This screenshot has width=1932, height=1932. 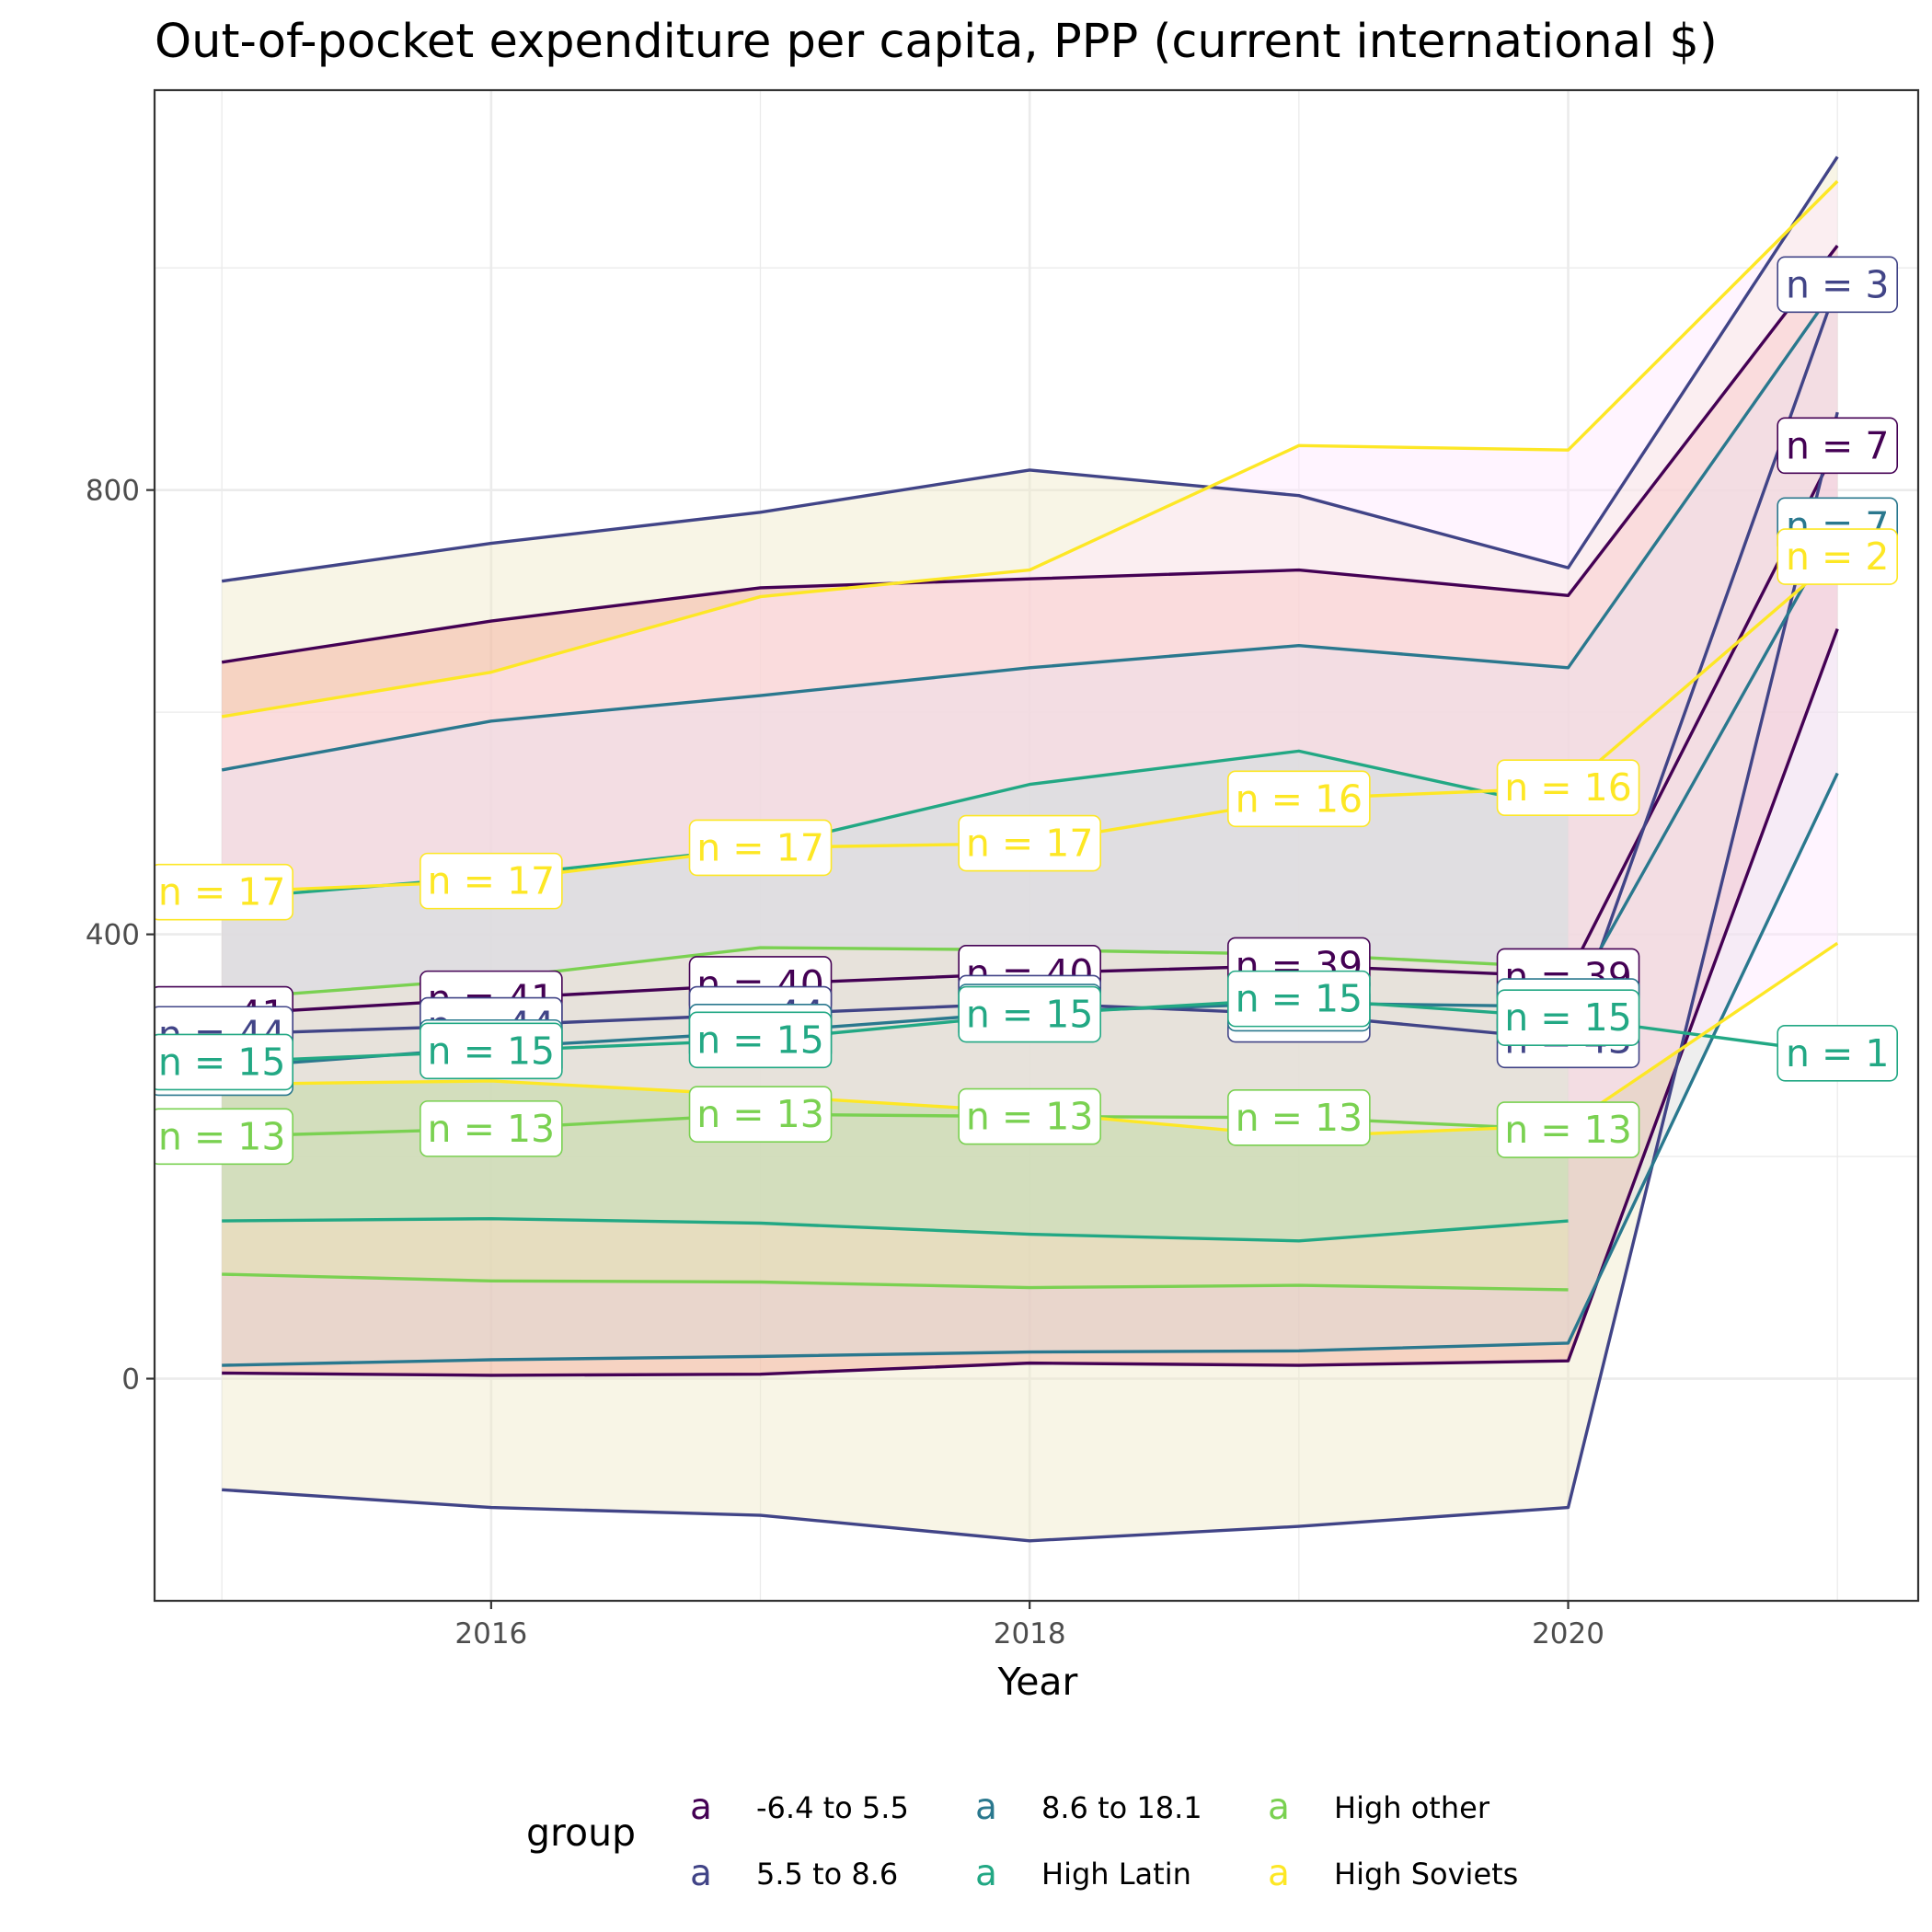 What do you see at coordinates (1116, 1874) in the screenshot?
I see `legend-label: High Latin` at bounding box center [1116, 1874].